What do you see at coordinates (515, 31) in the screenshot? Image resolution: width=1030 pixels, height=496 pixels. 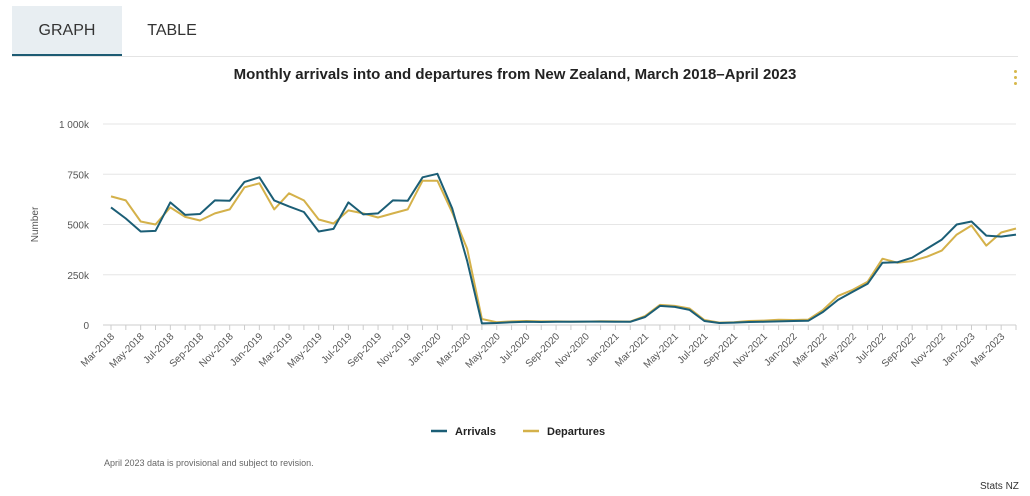 I see `tab-bar: GRAPH TABLE` at bounding box center [515, 31].